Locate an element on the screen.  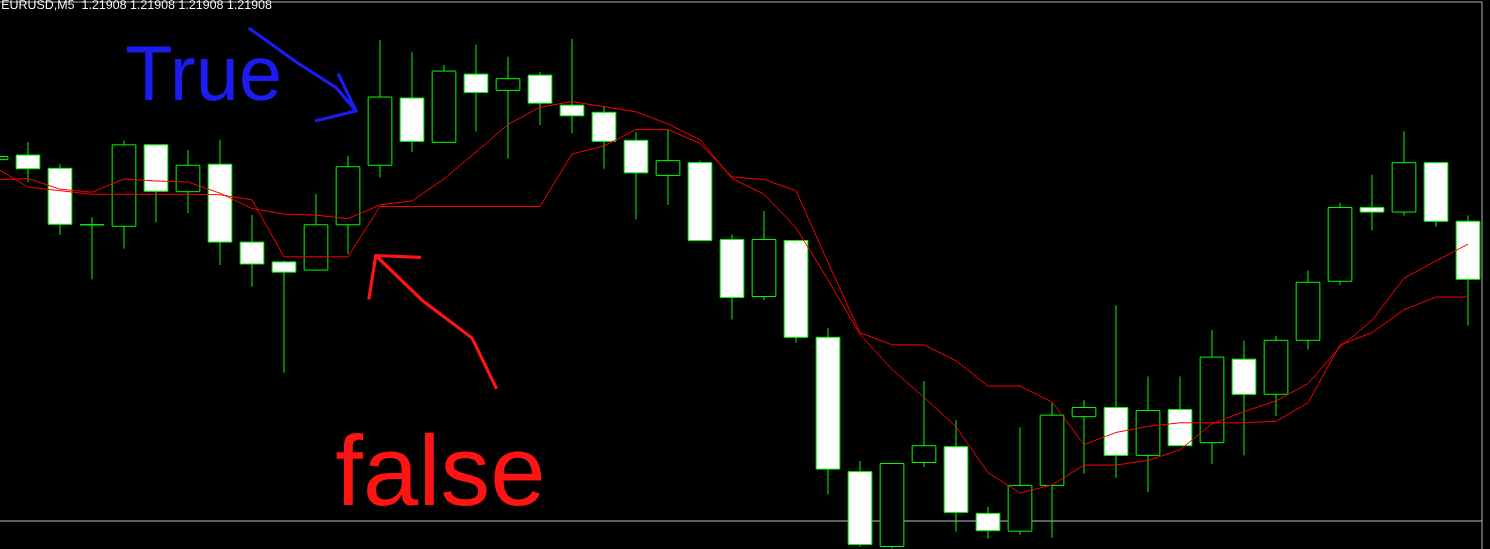
annotation: True is located at coordinates (202, 73).